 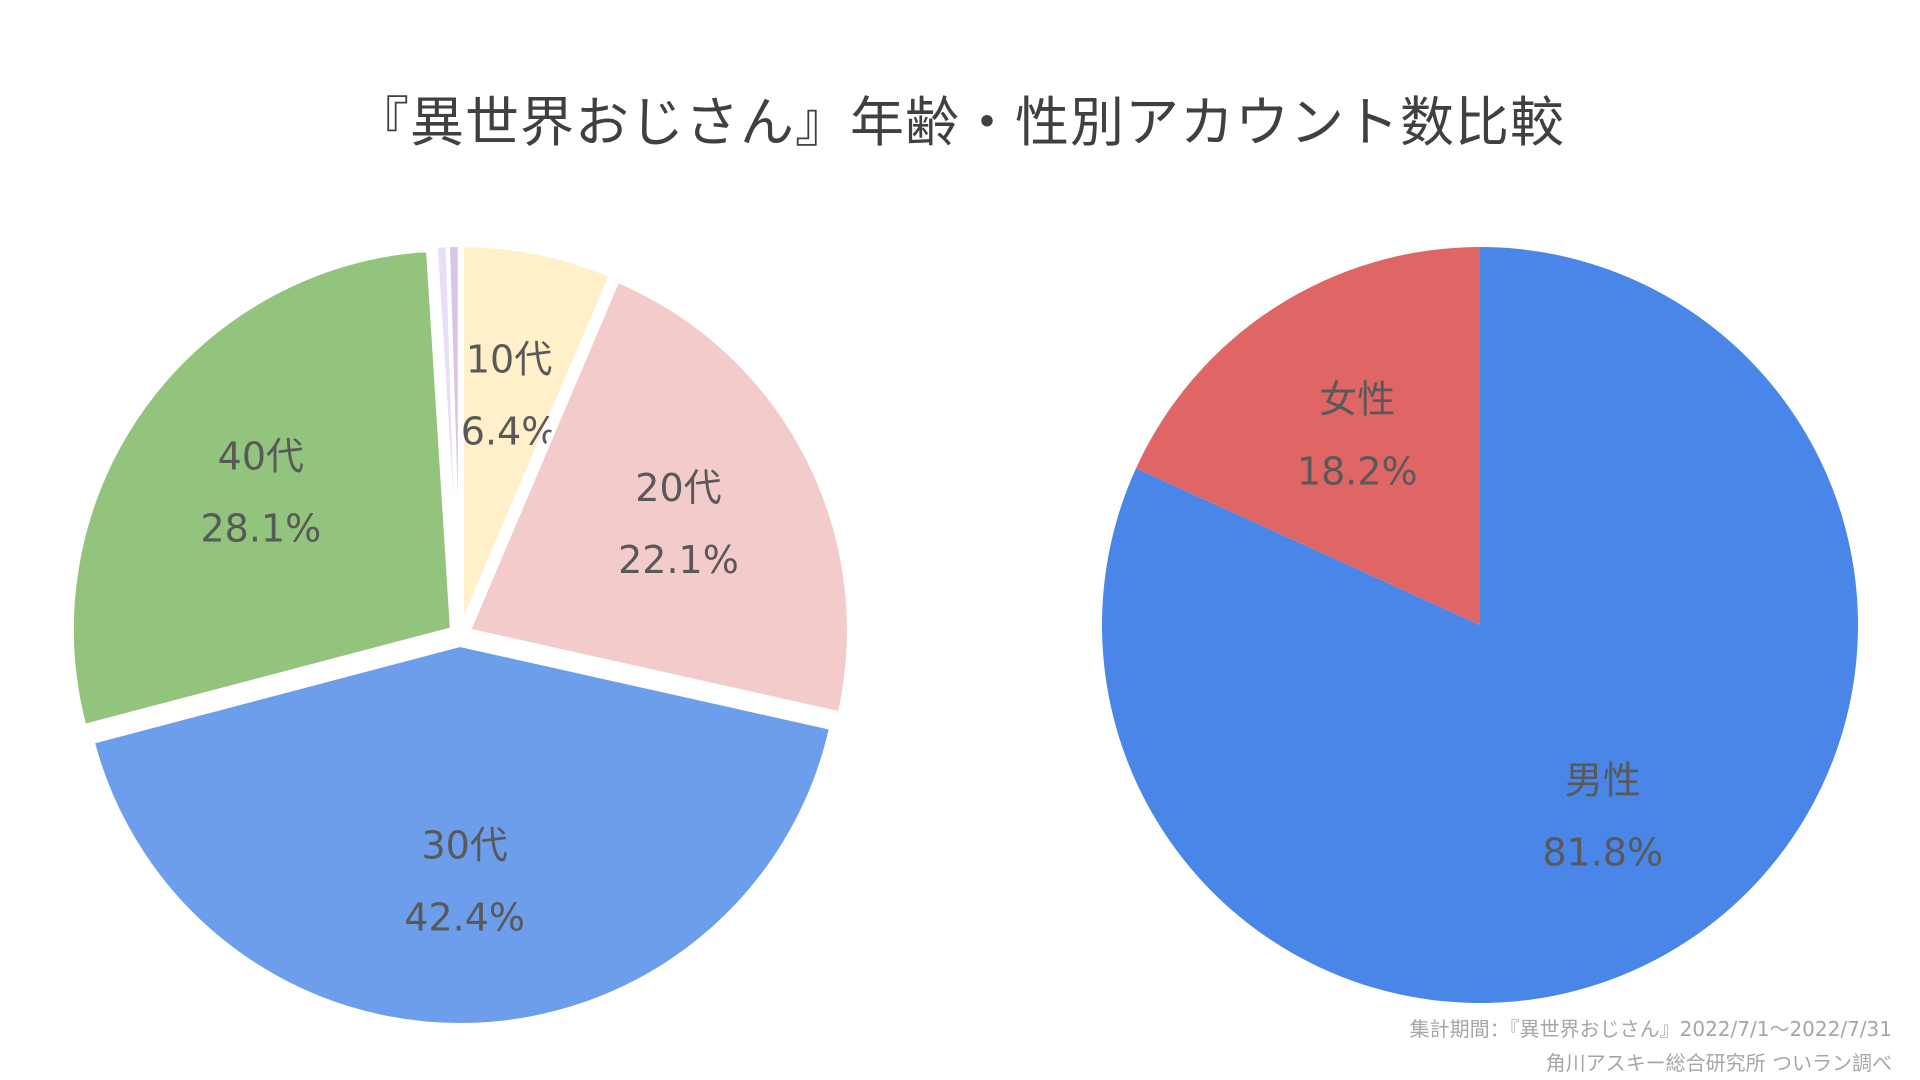 What do you see at coordinates (464, 918) in the screenshot?
I see `slice-value-label: 42.4%` at bounding box center [464, 918].